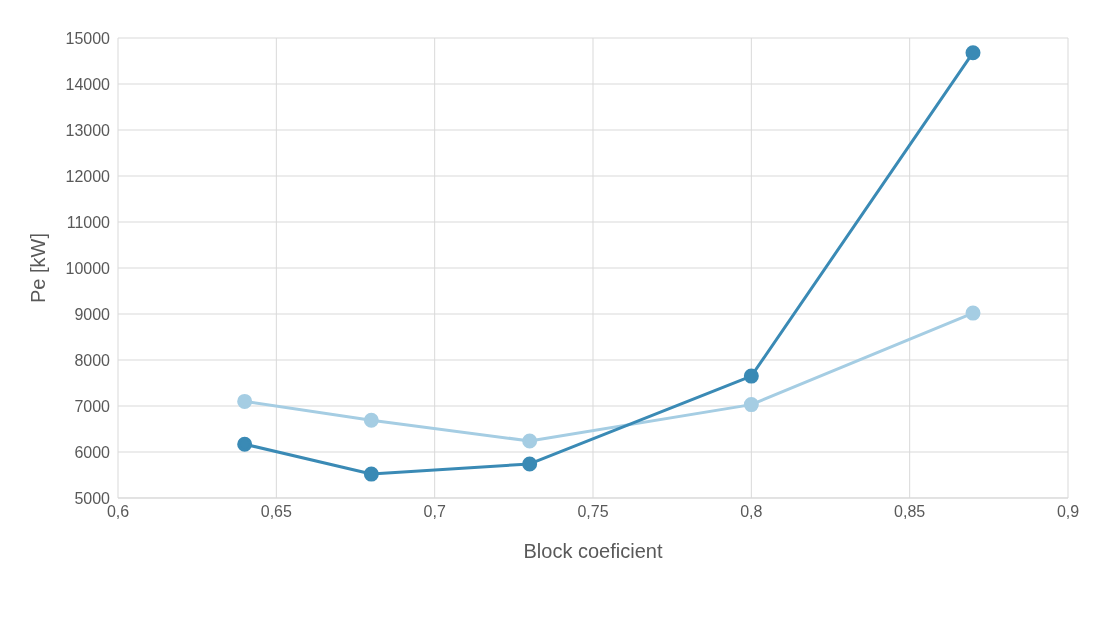  Describe the element at coordinates (92, 452) in the screenshot. I see `y-tick-label: 6000` at that location.